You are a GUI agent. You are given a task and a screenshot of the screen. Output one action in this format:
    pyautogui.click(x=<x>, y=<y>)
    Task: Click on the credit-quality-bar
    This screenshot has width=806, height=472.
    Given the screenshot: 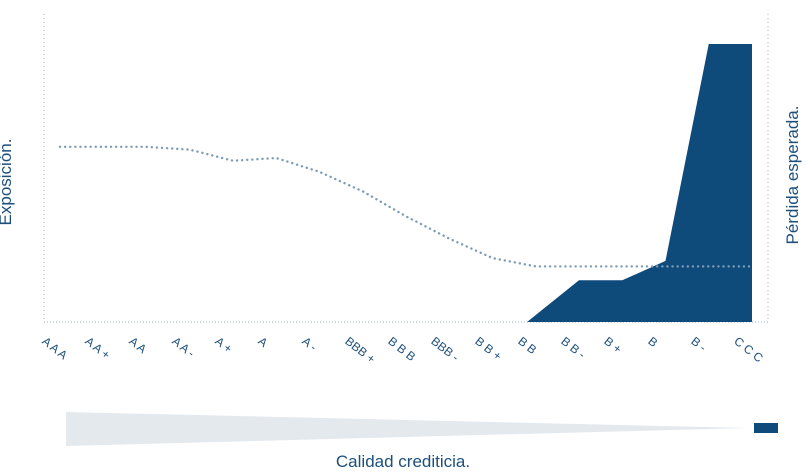 What is the action you would take?
    pyautogui.click(x=422, y=429)
    